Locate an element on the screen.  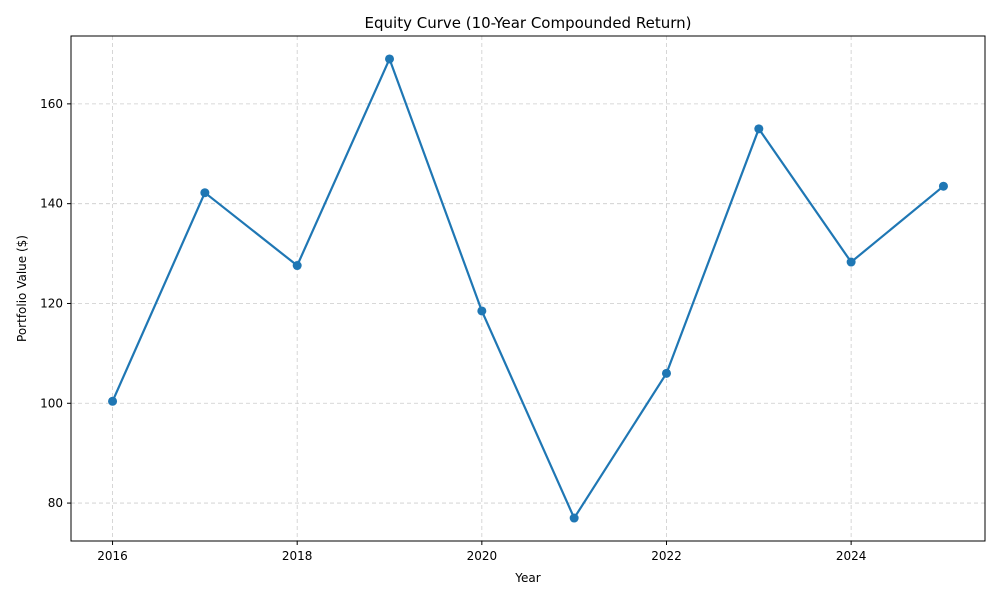
y-tick-label: 100 is located at coordinates (51, 403).